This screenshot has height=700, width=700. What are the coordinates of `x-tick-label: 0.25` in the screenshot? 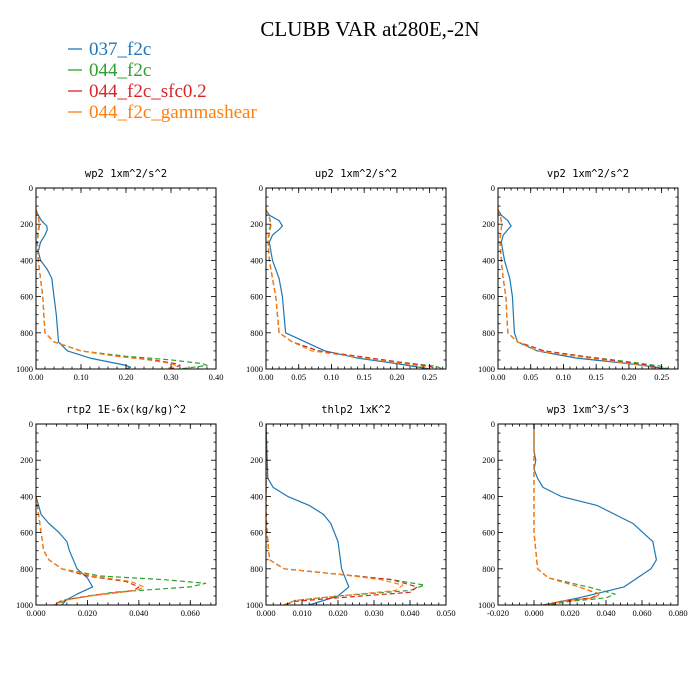 It's located at (429, 377).